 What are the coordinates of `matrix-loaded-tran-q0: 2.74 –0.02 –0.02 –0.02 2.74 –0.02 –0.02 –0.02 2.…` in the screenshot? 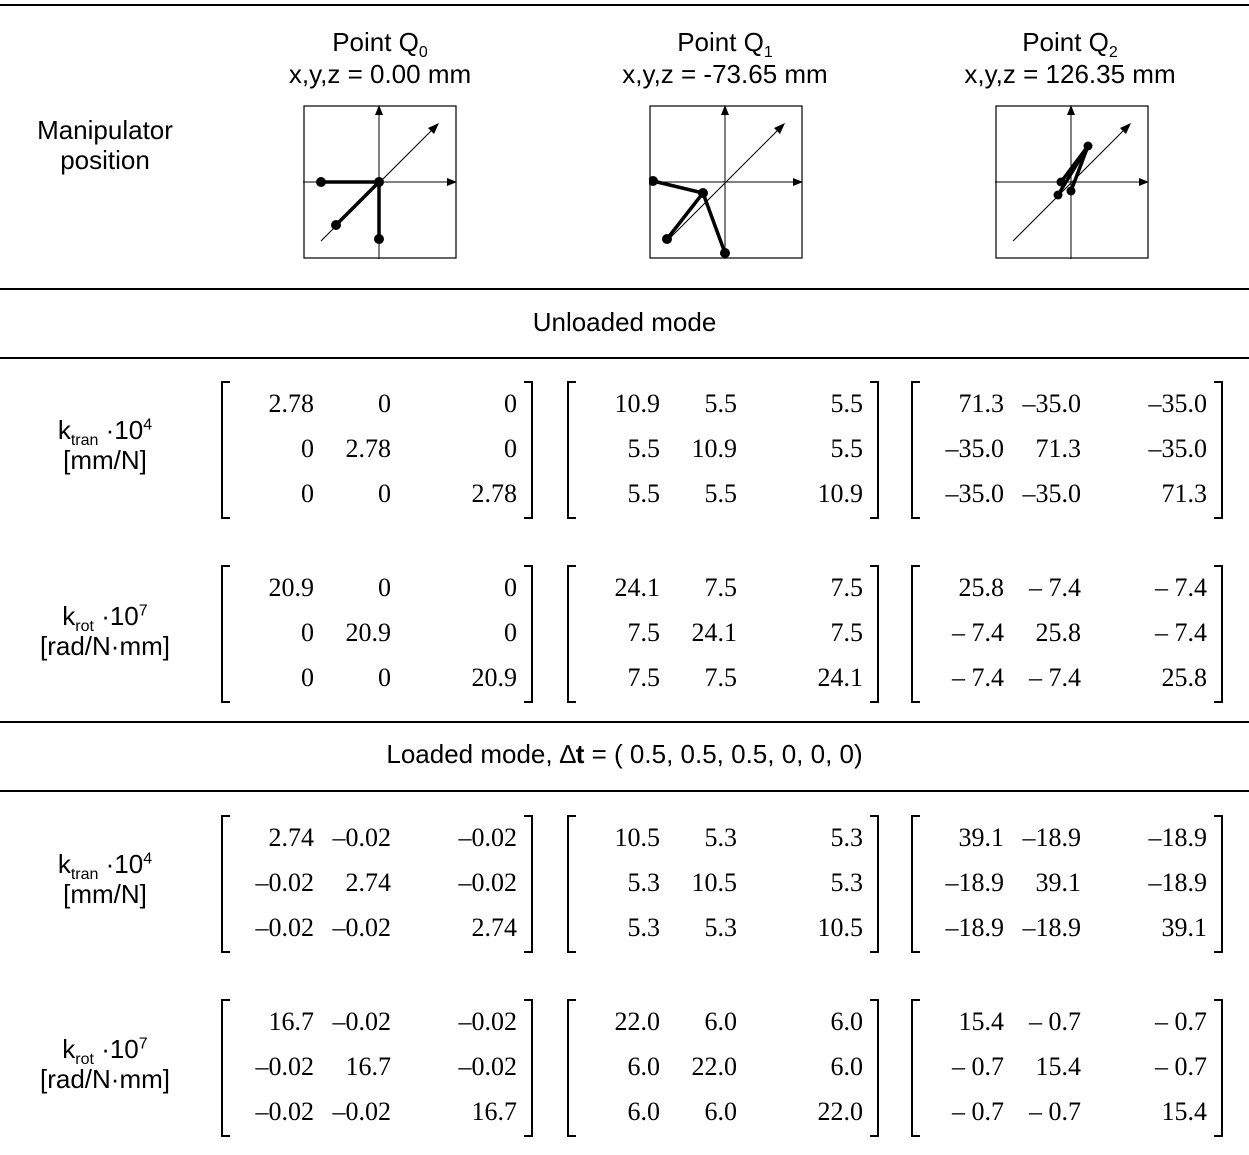 It's located at (377, 884).